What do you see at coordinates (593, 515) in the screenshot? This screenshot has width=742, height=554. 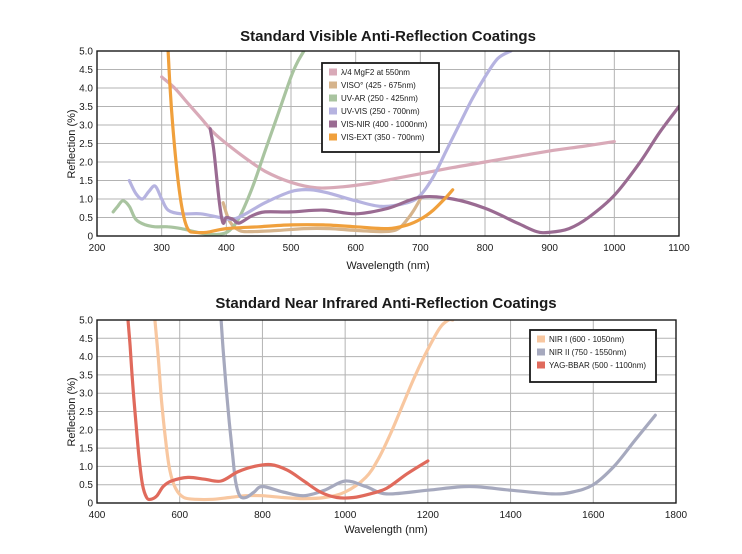 I see `x-tick-label: 1600` at bounding box center [593, 515].